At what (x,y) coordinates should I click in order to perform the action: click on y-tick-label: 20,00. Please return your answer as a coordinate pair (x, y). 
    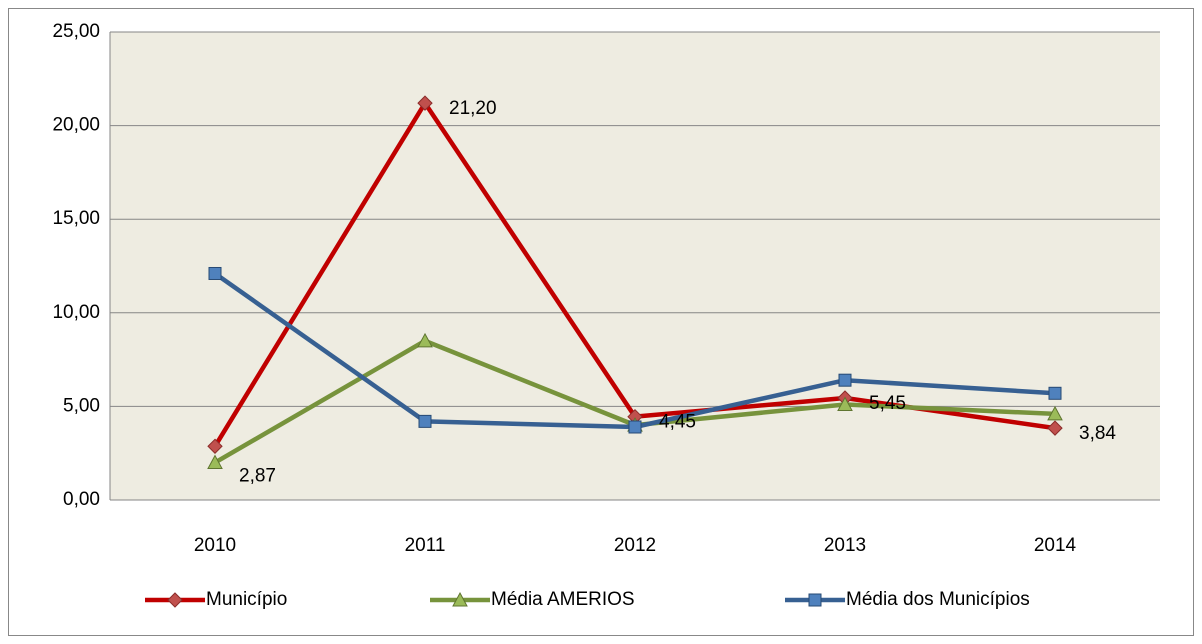
    Looking at the image, I should click on (76, 125).